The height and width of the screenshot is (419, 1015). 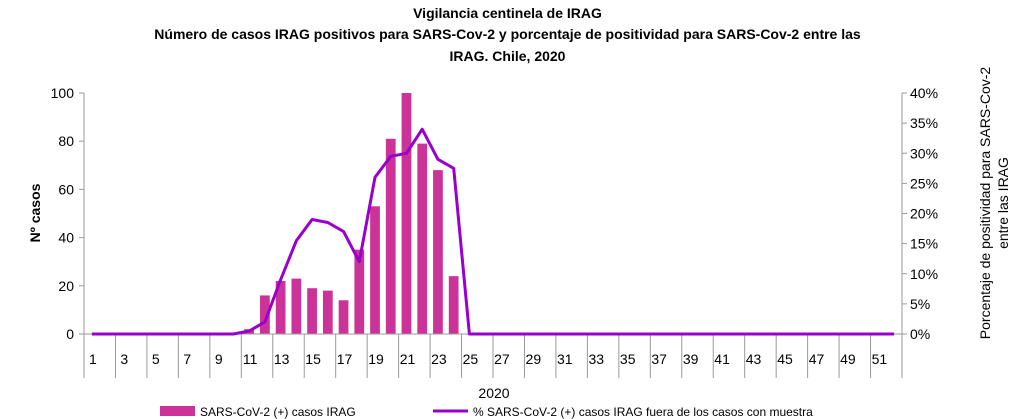 I want to click on x-tick-label: 3, so click(x=124, y=359).